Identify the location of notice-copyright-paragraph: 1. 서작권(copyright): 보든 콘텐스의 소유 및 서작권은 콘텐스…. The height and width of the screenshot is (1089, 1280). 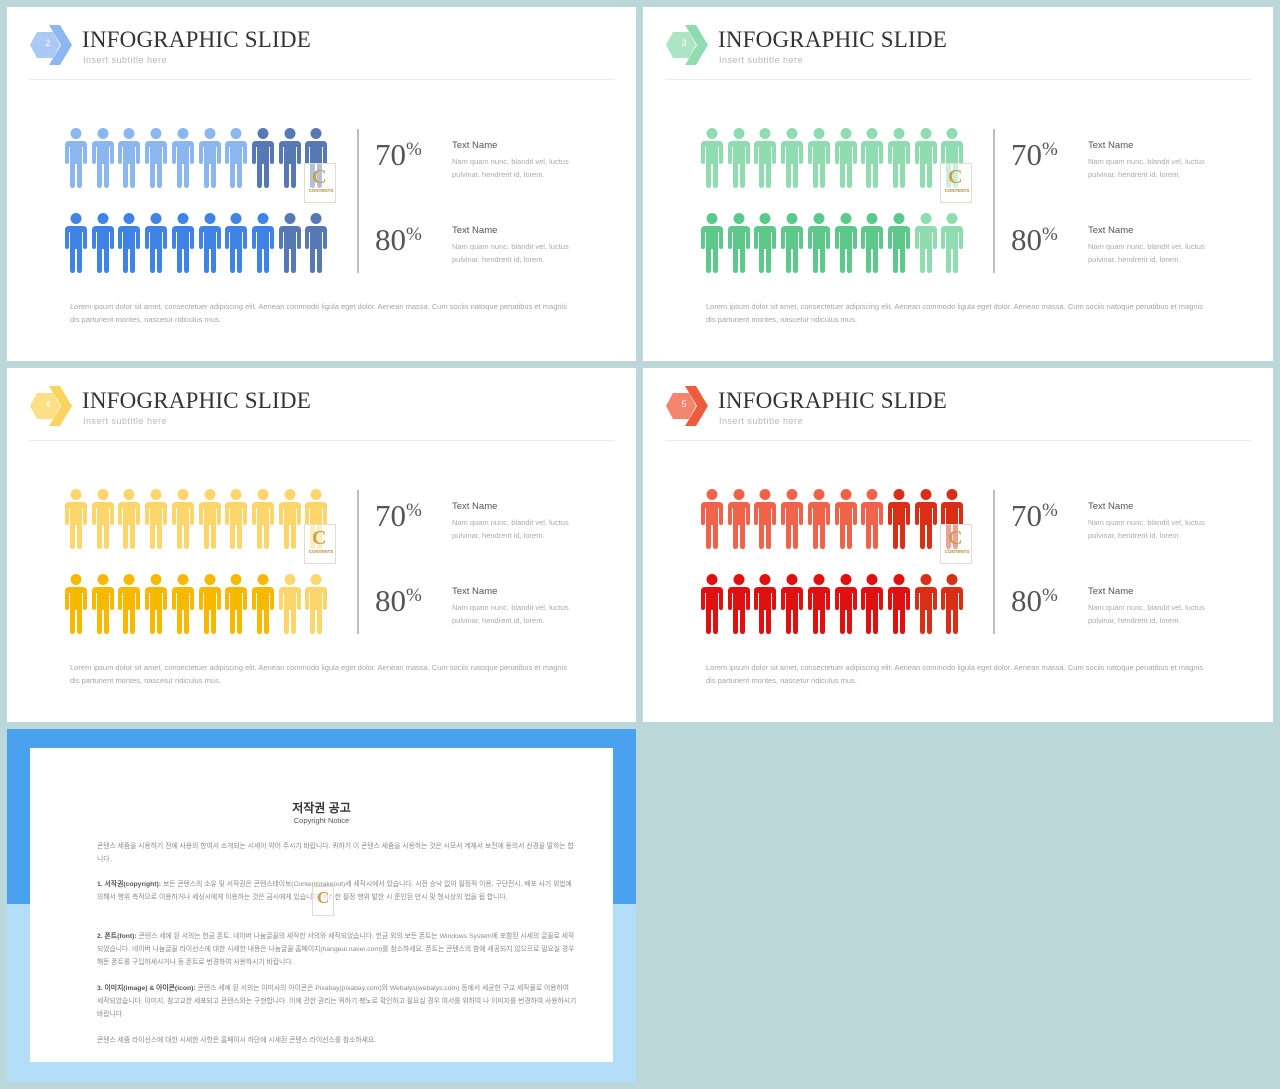
(337, 891).